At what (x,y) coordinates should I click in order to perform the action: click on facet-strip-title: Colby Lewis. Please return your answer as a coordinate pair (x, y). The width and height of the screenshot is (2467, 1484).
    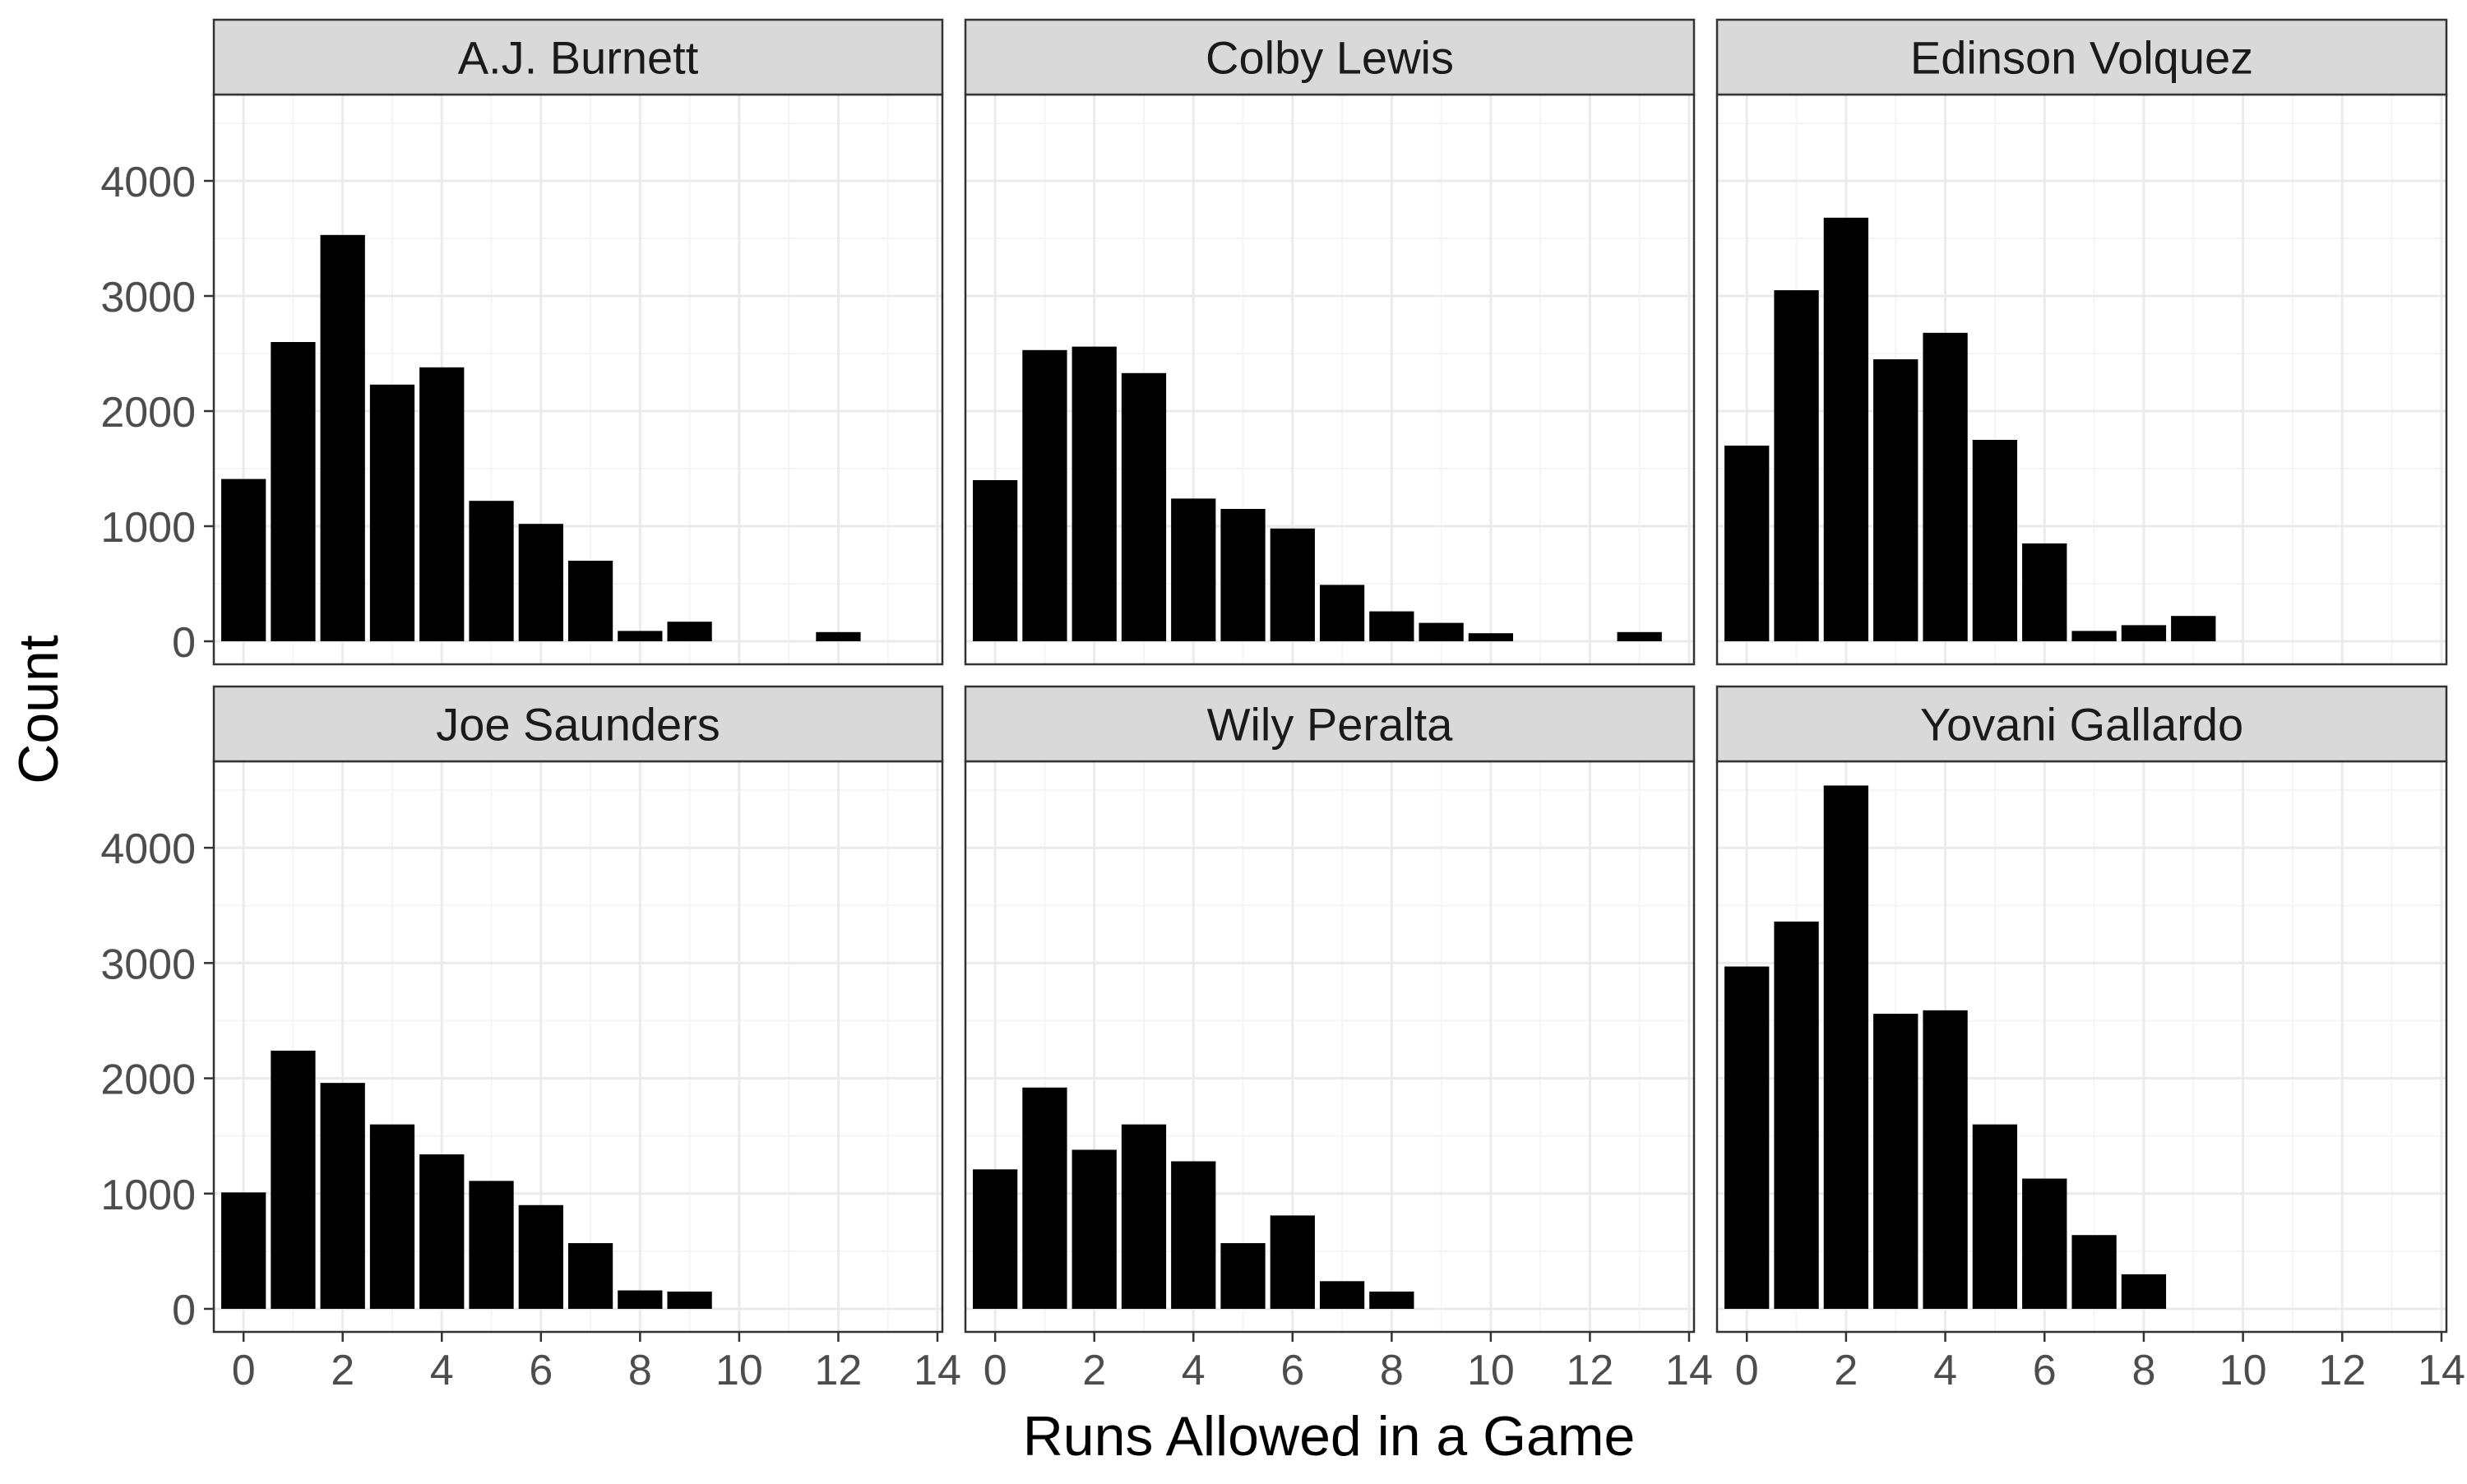
    Looking at the image, I should click on (1330, 58).